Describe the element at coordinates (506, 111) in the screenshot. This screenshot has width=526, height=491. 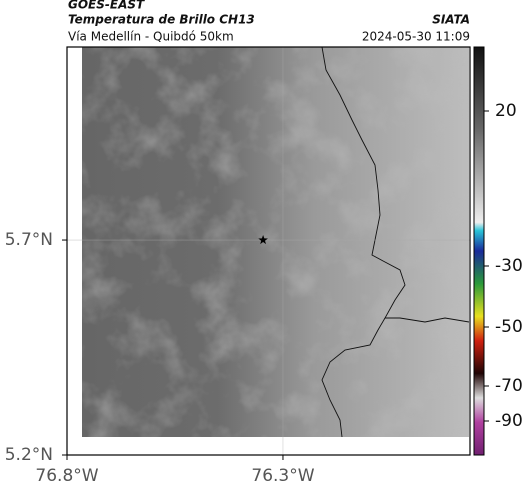
I see `colorbar-tick-label: 20` at that location.